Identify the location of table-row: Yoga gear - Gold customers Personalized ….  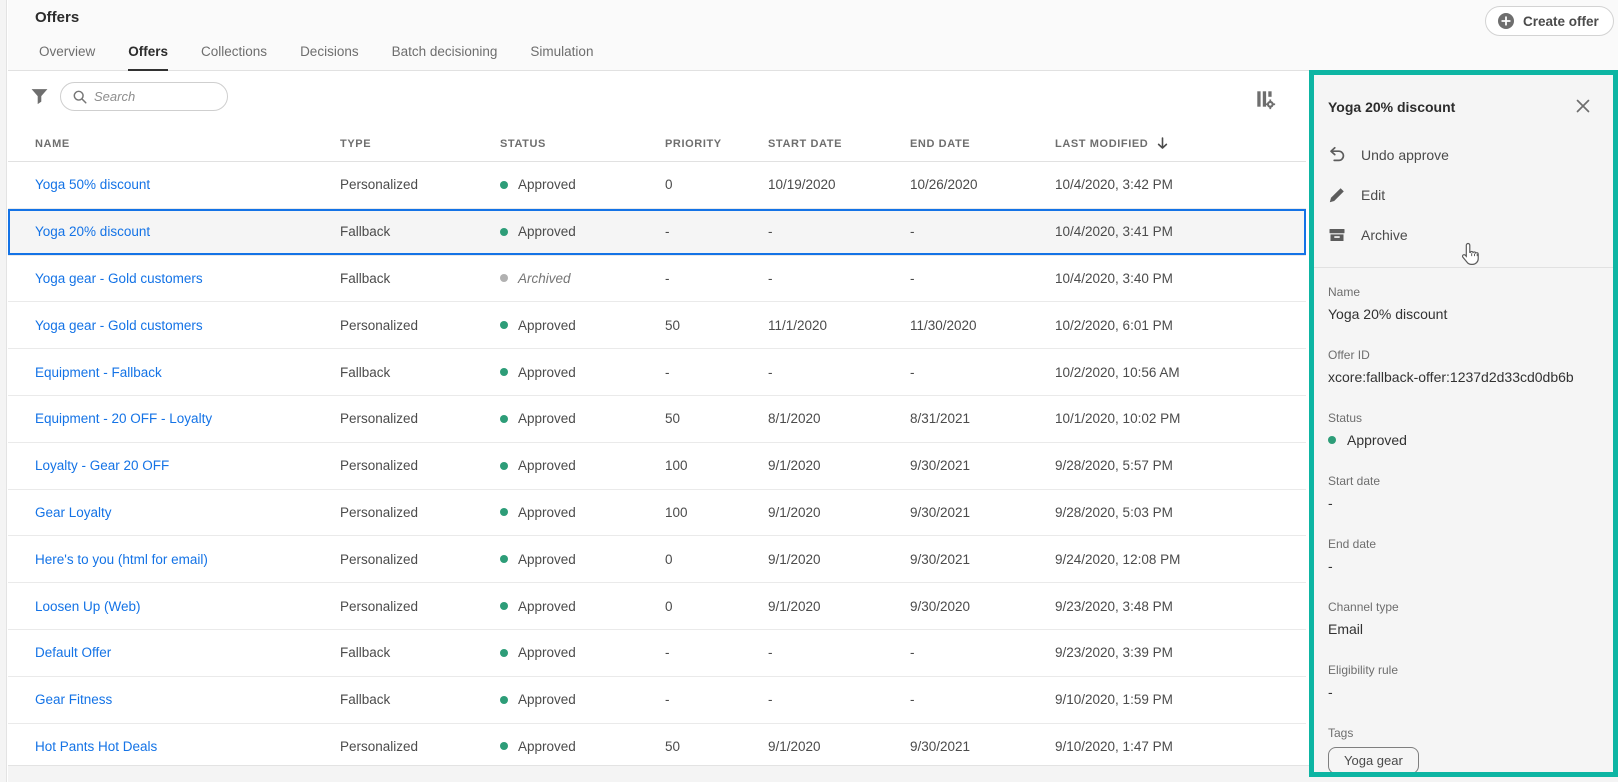
(657, 326).